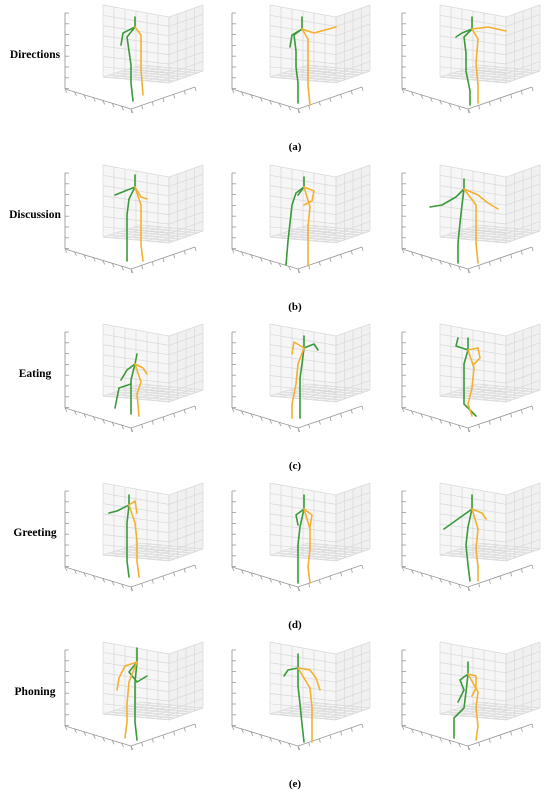  Describe the element at coordinates (295, 147) in the screenshot. I see `row-caption: (a)` at that location.